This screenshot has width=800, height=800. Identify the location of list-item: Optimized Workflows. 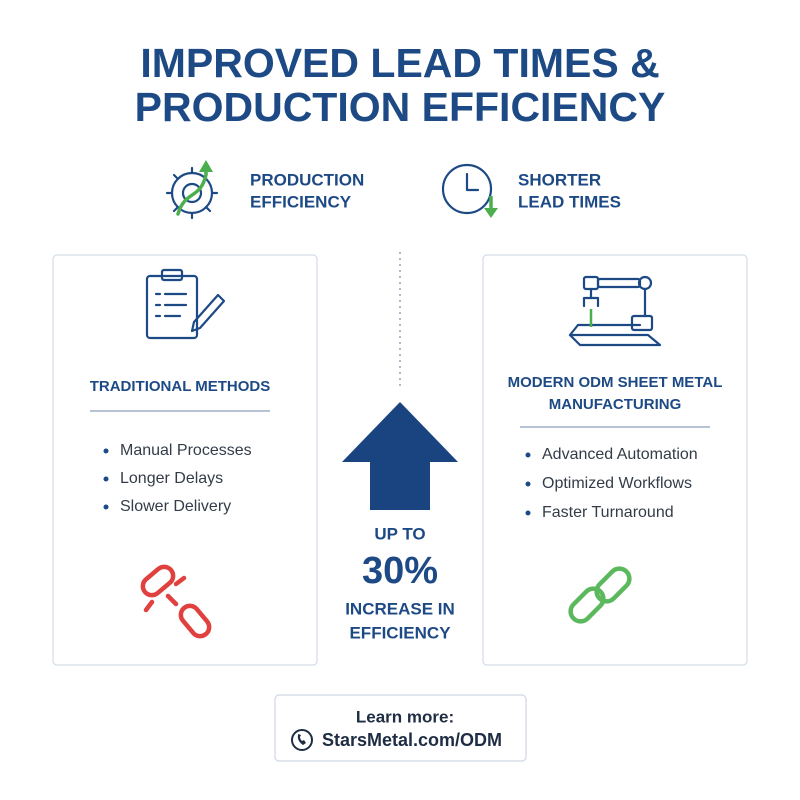
(617, 483).